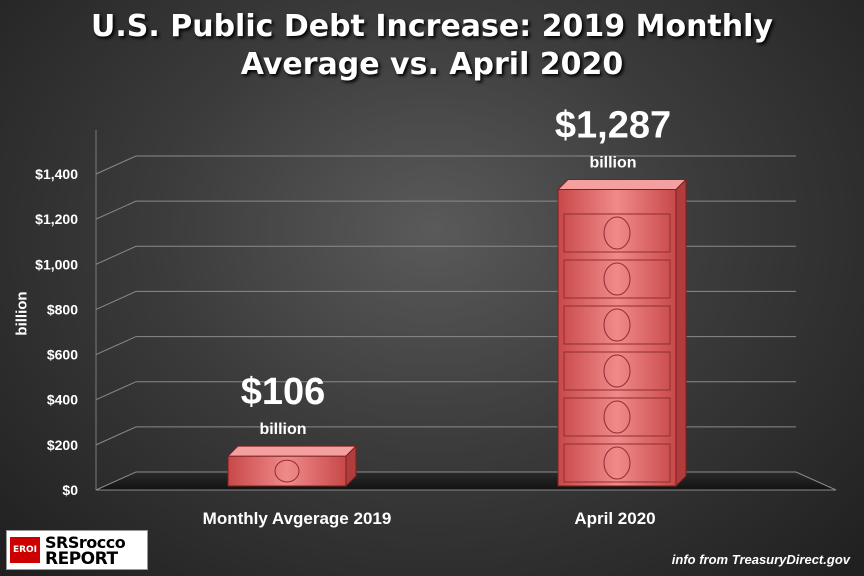 The image size is (864, 576). I want to click on y-tick-label: $600, so click(62, 355).